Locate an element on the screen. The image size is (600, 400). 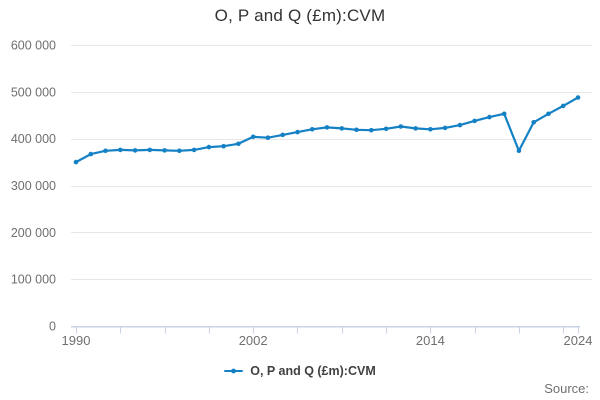
legend: O, P and Q (£m):CVM is located at coordinates (300, 371).